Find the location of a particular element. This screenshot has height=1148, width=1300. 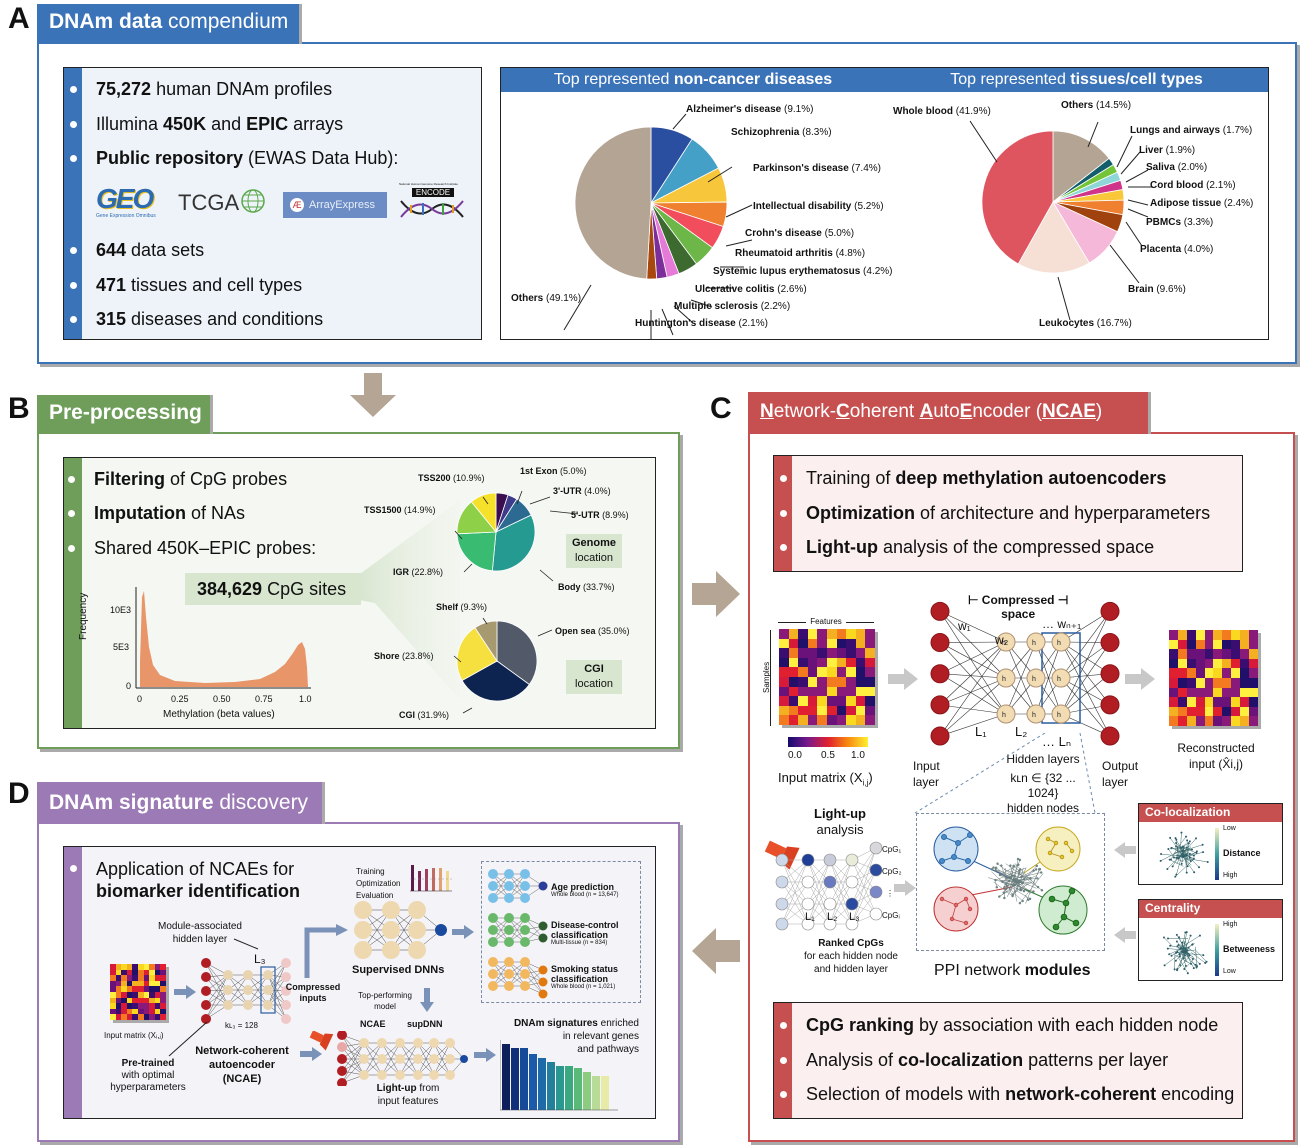

leader-line is located at coordinates (188, 1039).